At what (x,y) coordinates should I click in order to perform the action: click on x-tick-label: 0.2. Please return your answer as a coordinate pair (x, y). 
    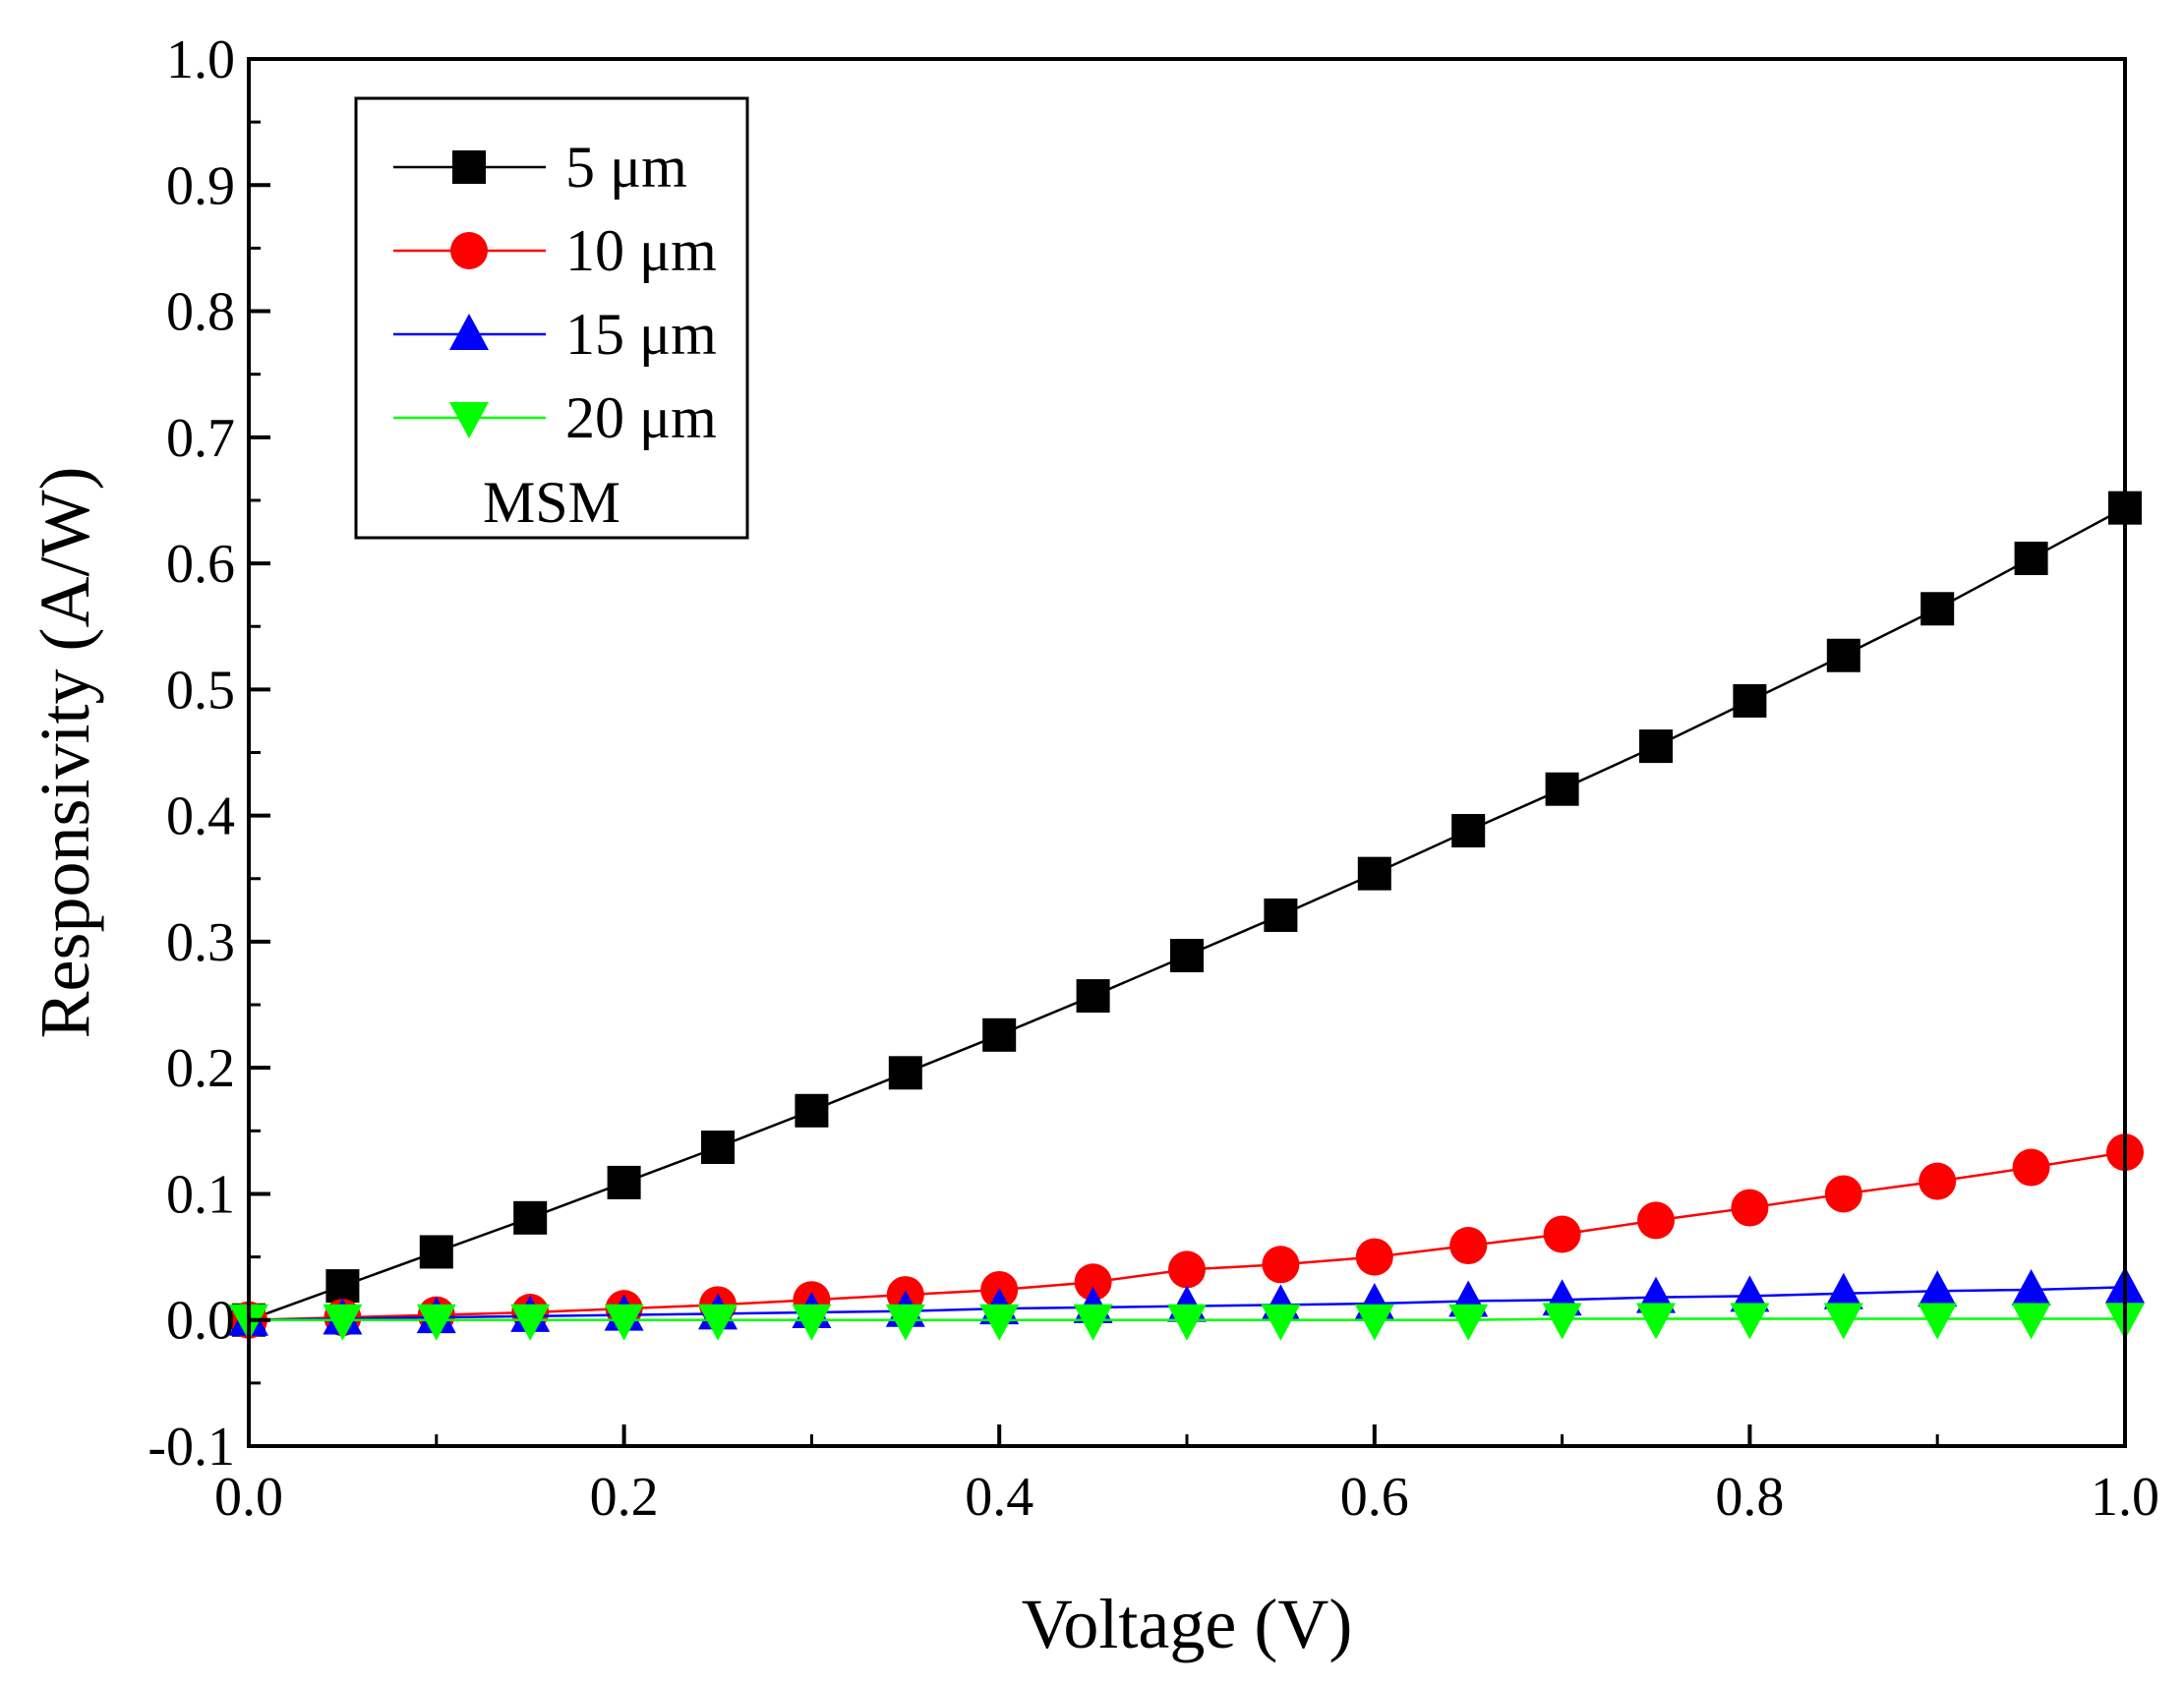
    Looking at the image, I should click on (624, 1497).